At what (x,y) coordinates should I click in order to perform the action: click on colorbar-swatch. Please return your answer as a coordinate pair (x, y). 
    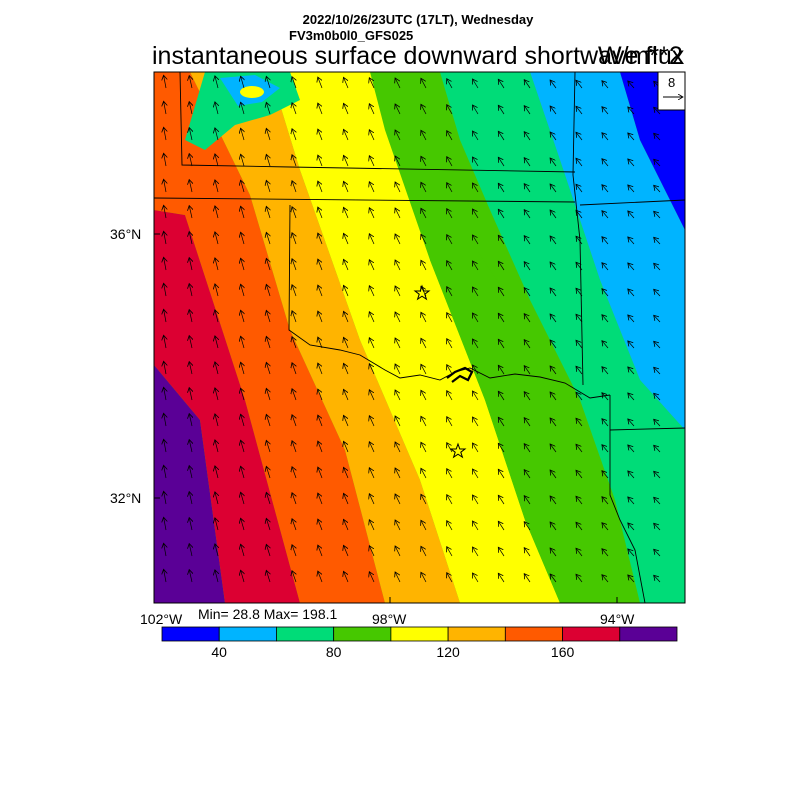
    Looking at the image, I should click on (476, 634).